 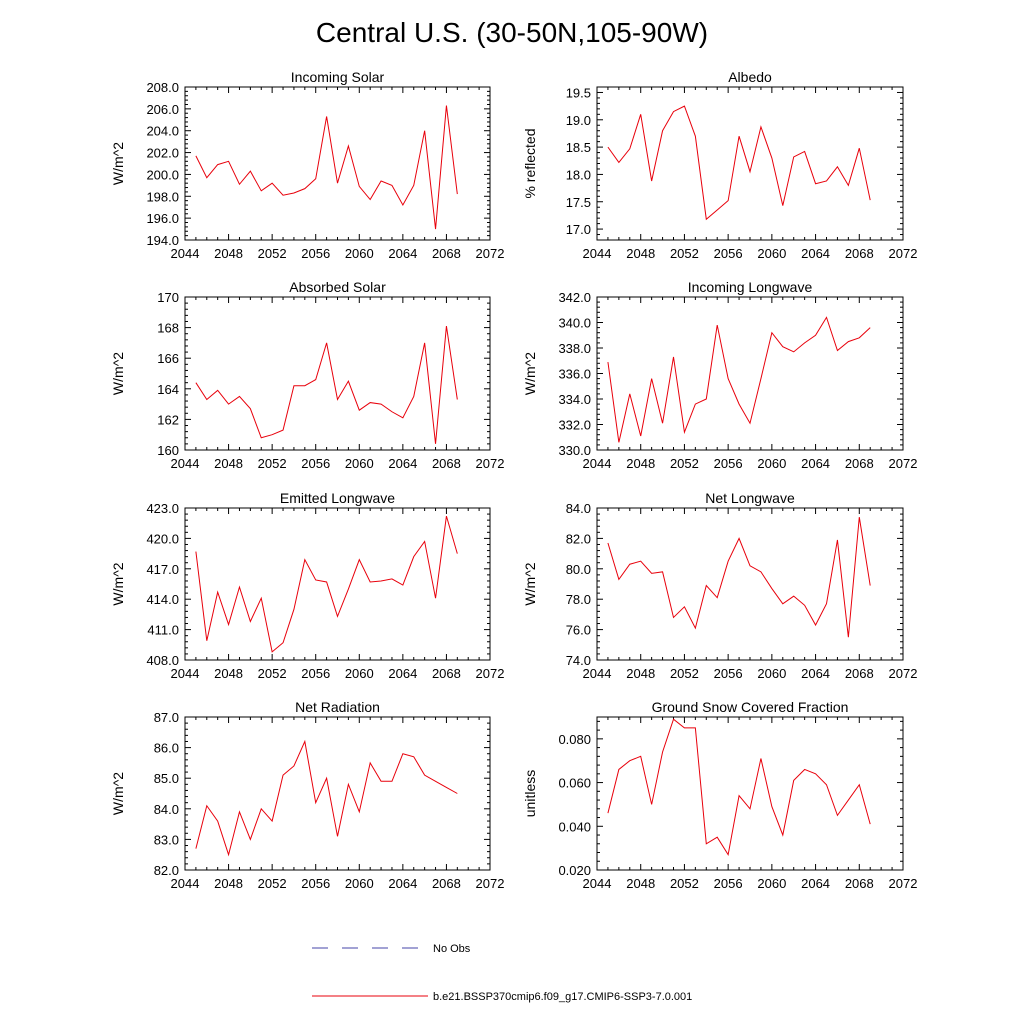 What do you see at coordinates (337, 498) in the screenshot?
I see `panel-title: Emitted Longwave` at bounding box center [337, 498].